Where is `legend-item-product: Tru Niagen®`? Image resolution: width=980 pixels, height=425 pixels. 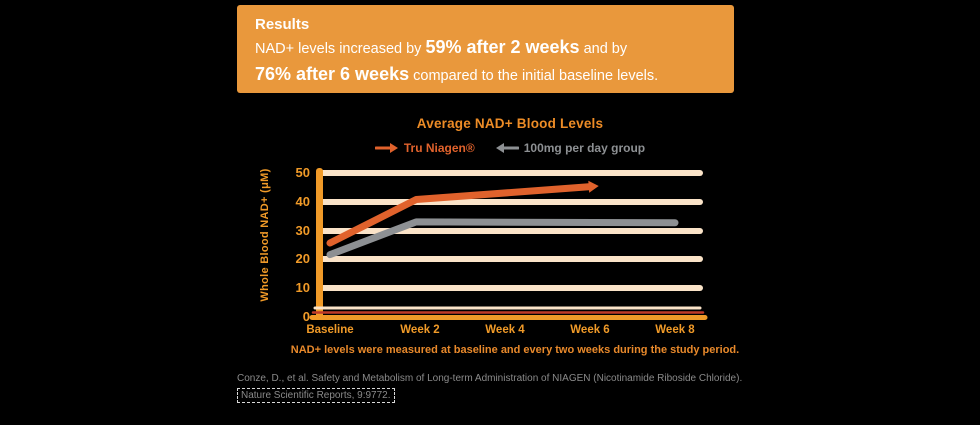 legend-item-product: Tru Niagen® is located at coordinates (424, 148).